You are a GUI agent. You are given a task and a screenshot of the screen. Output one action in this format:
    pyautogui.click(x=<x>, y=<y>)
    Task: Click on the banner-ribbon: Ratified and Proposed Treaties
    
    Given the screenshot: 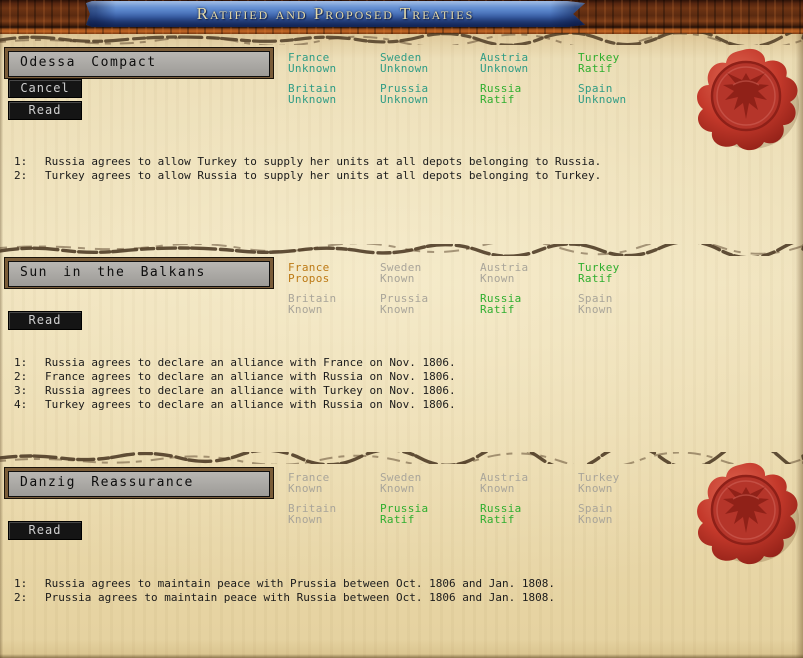 What is the action you would take?
    pyautogui.click(x=335, y=14)
    